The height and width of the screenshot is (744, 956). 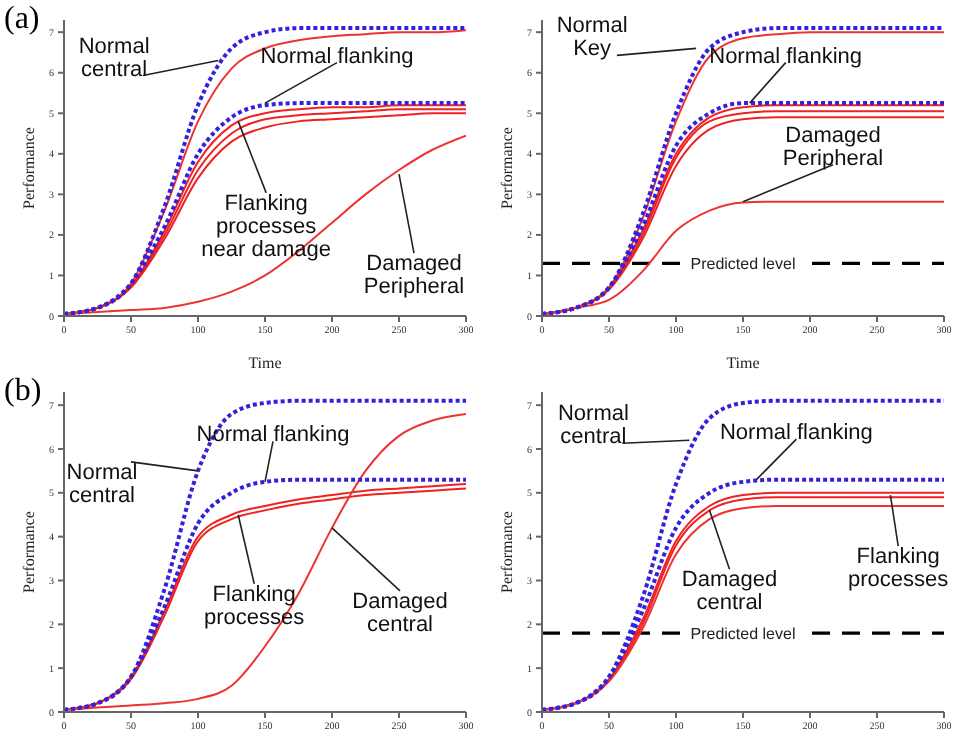 I want to click on annotation: Normal Key, so click(x=592, y=38).